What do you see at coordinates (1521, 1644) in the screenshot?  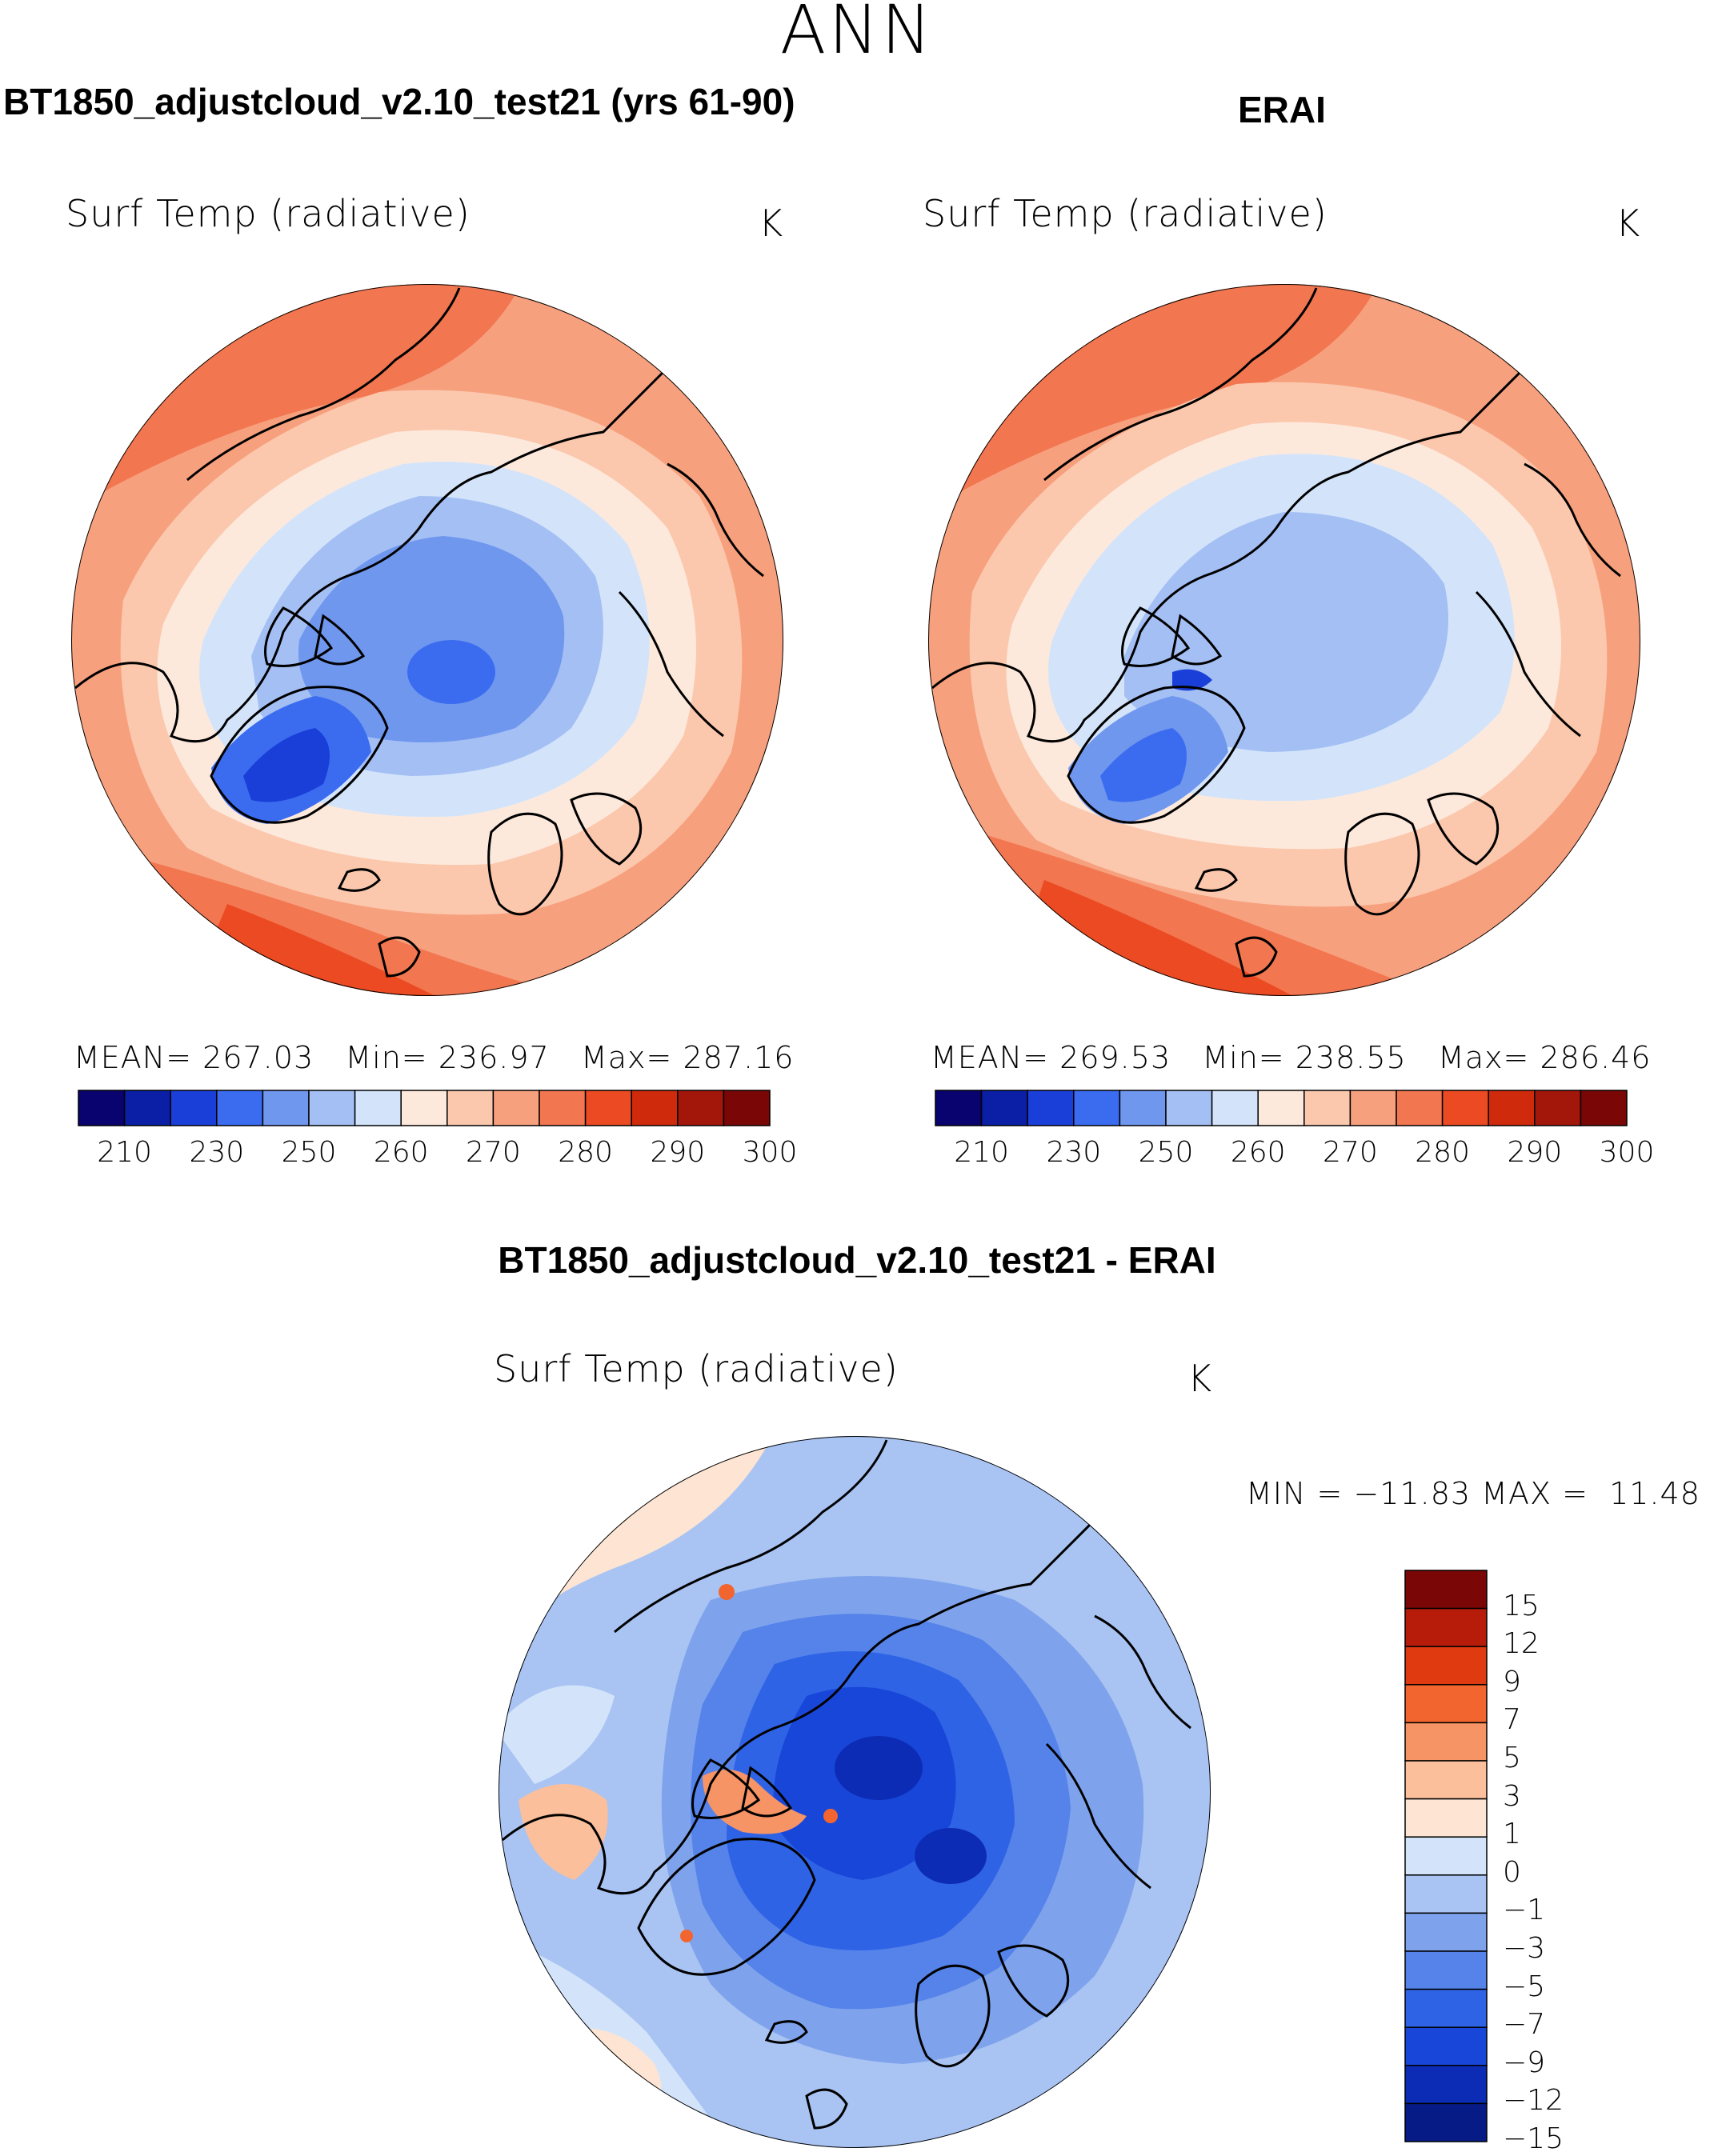 I see `colorbar-tick-label: 12` at bounding box center [1521, 1644].